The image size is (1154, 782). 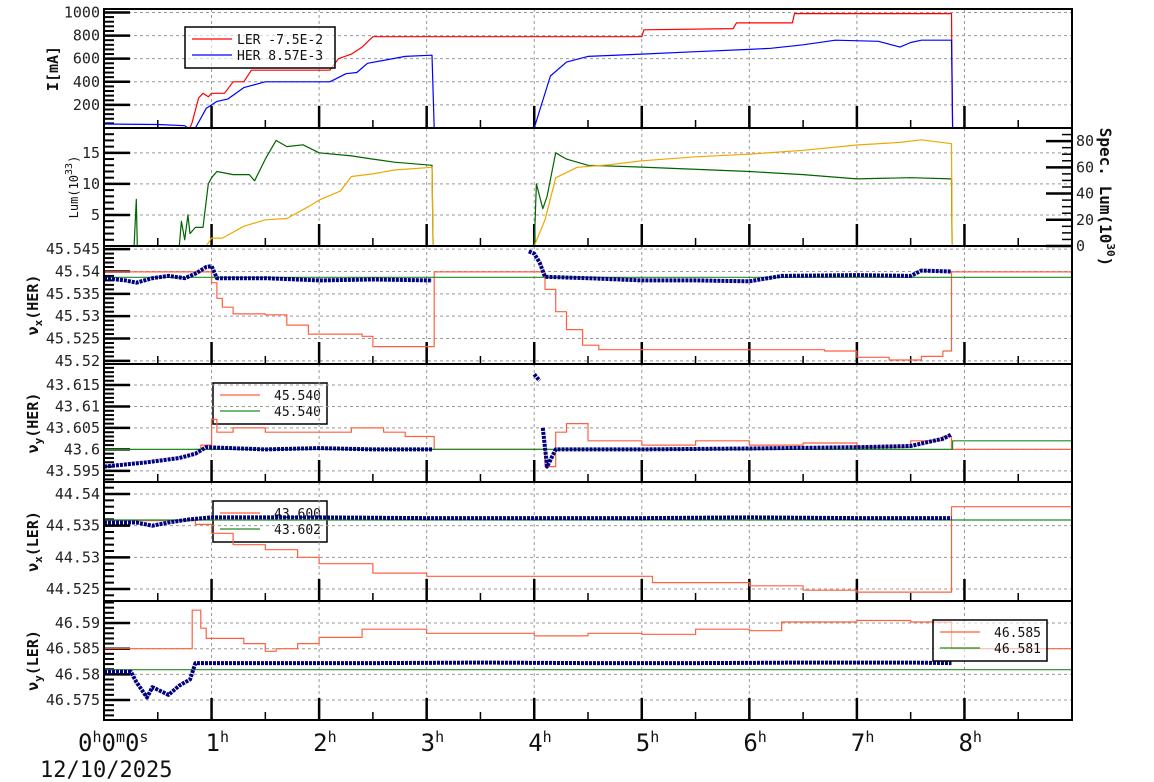 What do you see at coordinates (86, 82) in the screenshot?
I see `y-tick-label: 400` at bounding box center [86, 82].